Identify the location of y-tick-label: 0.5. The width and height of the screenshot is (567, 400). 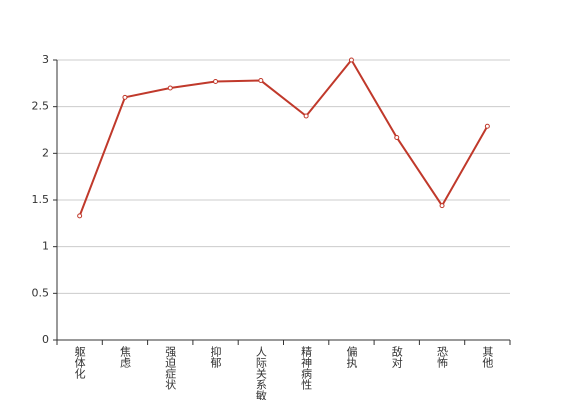
(41, 292).